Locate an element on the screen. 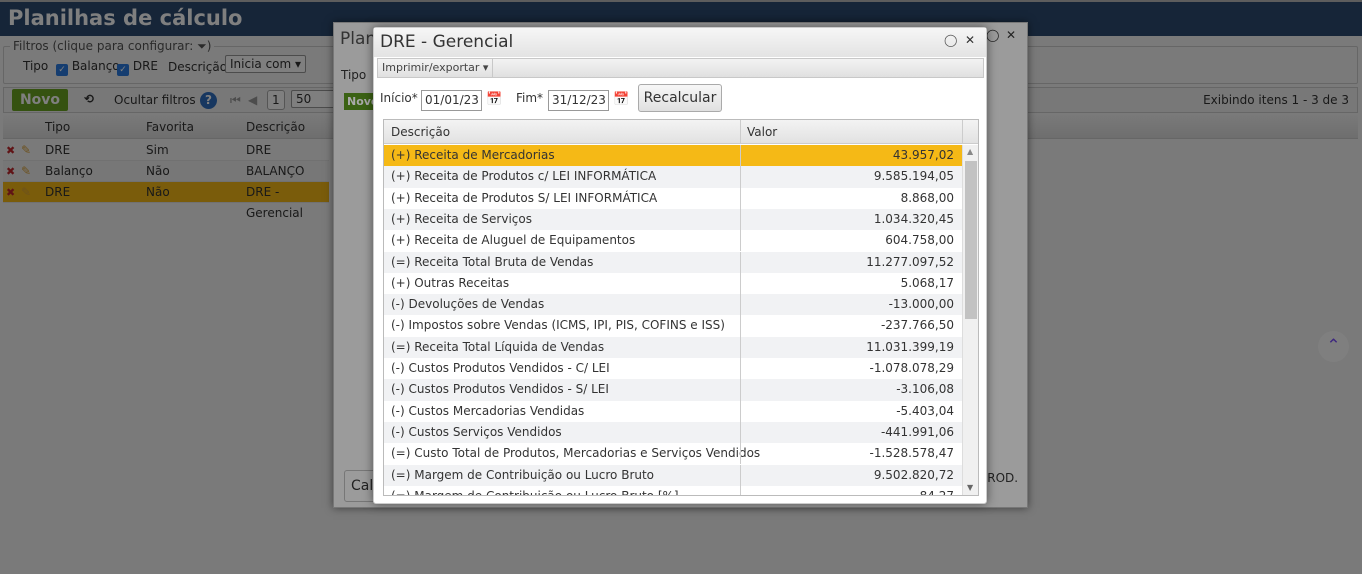 This screenshot has height=574, width=1362. novo-button: Novo is located at coordinates (363, 101).